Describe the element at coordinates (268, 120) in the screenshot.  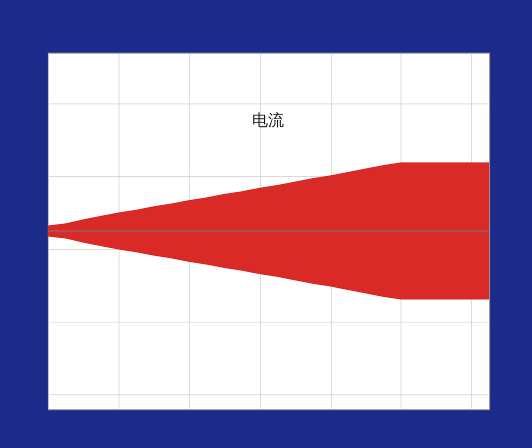
I see `text: 电流` at that location.